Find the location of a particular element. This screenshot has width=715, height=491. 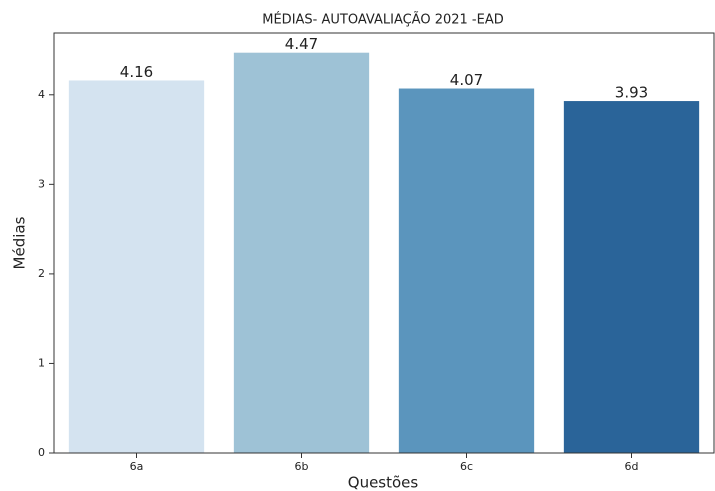

data-label: 4.47 is located at coordinates (301, 44).